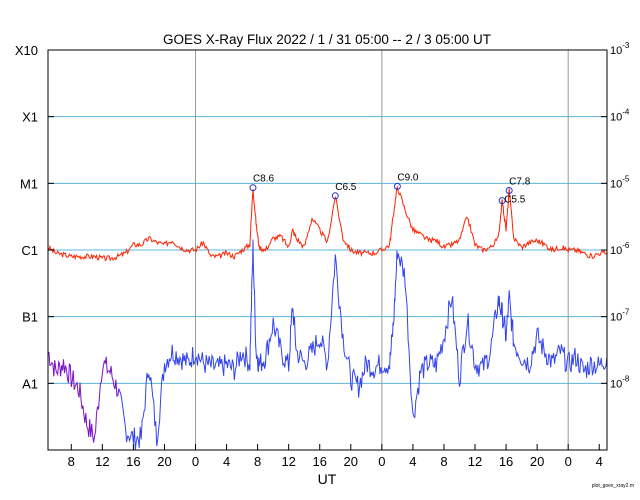 This screenshot has width=640, height=500. I want to click on y-left-axis: X10 X1 M1 C1 B1 A1, so click(34, 217).